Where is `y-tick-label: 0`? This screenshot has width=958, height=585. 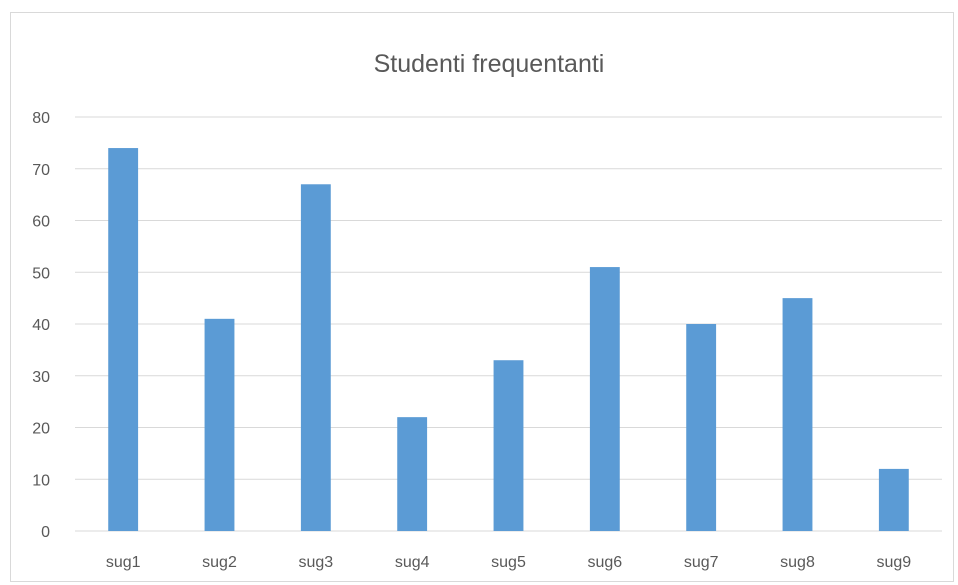
y-tick-label: 0 is located at coordinates (45, 532).